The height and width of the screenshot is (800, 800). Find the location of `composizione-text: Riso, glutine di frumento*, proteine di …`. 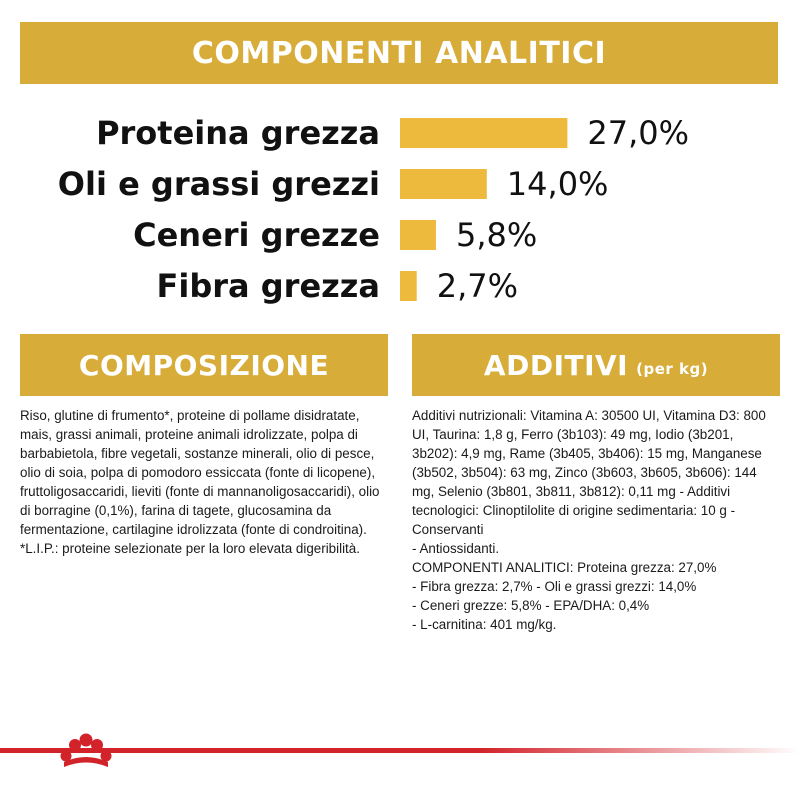

composizione-text: Riso, glutine di frumento*, proteine di … is located at coordinates (200, 482).